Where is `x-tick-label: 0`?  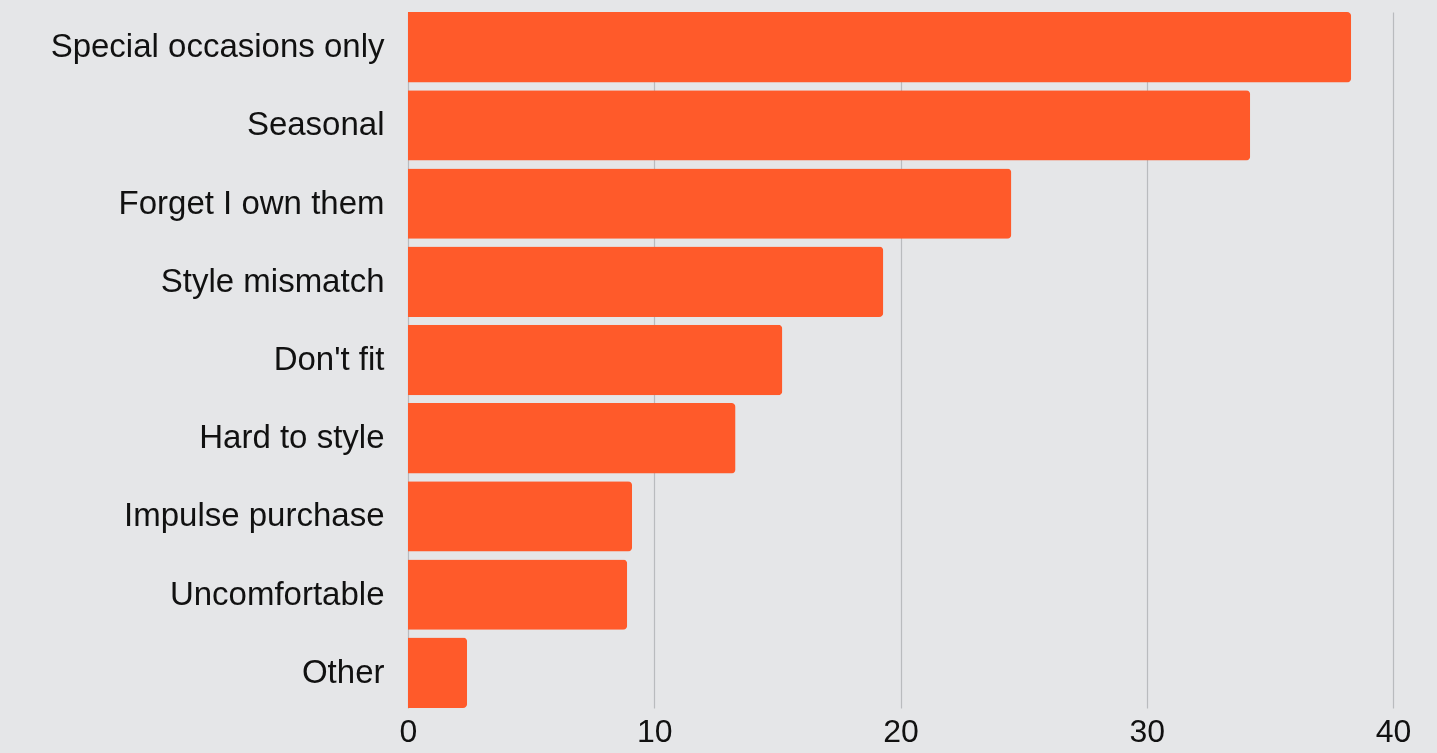 x-tick-label: 0 is located at coordinates (408, 730).